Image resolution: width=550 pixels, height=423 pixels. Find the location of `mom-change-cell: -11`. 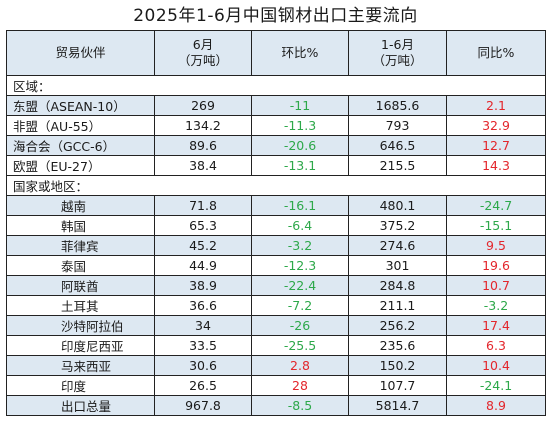

mom-change-cell: -11 is located at coordinates (300, 105).